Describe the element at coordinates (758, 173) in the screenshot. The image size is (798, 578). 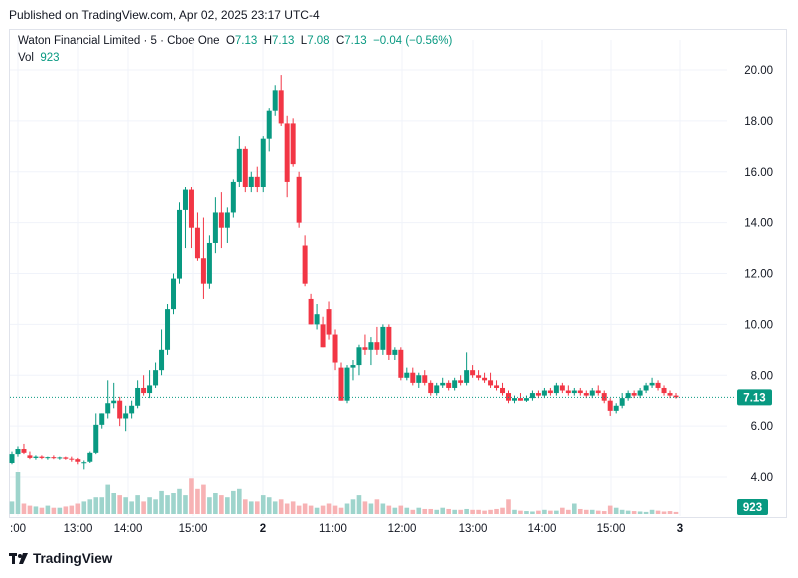
I see `y-tick-label: 16.00` at that location.